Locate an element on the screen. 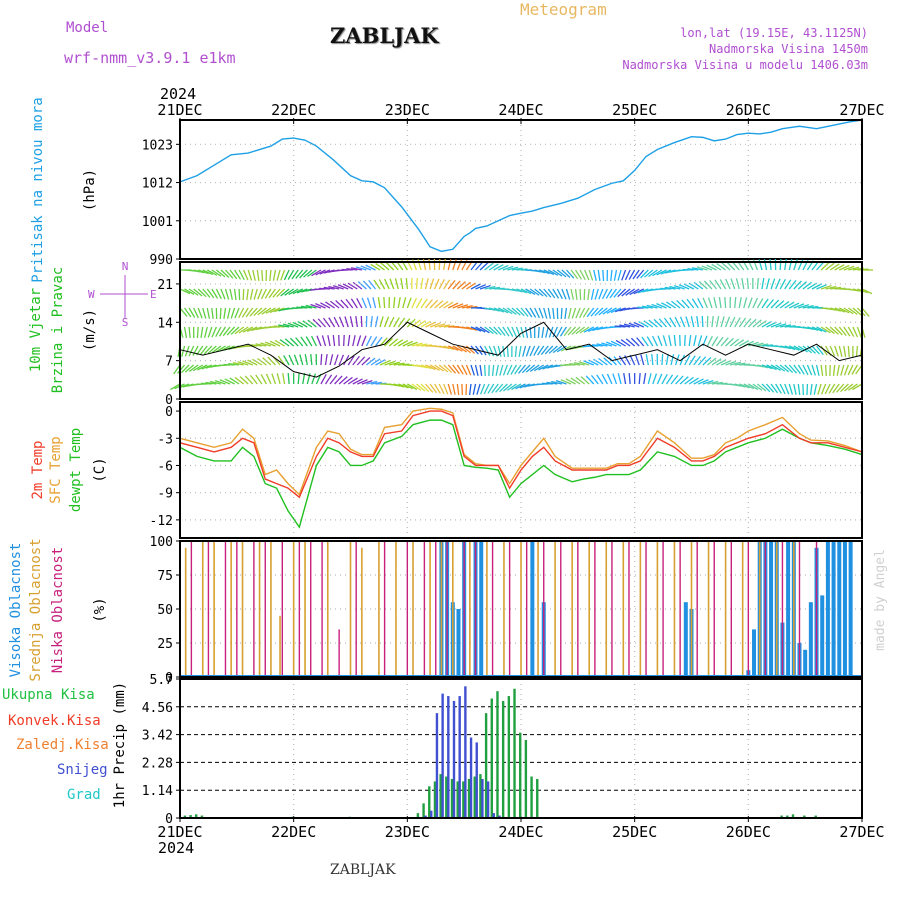 This screenshot has width=900, height=900. precip-conv-label: Konvek.Kisa is located at coordinates (54, 721).